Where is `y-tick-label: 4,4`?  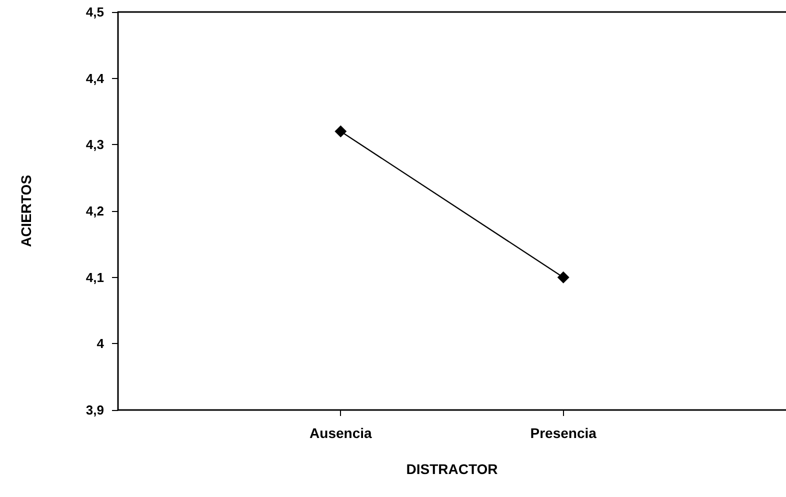
y-tick-label: 4,4 is located at coordinates (95, 78).